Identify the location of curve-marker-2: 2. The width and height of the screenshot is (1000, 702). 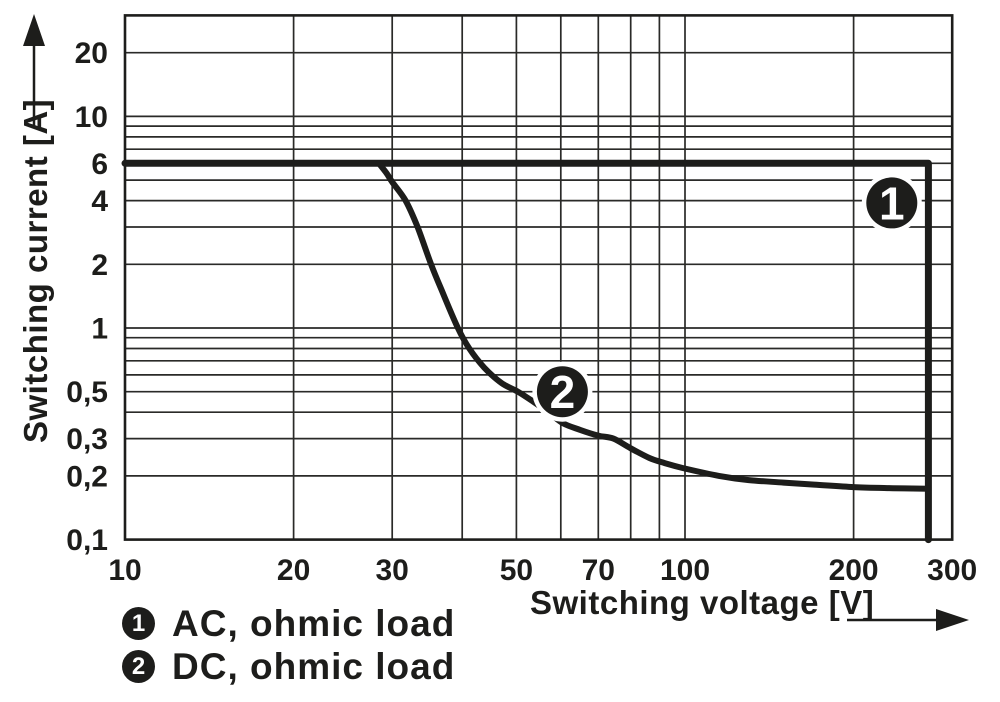
(562, 391).